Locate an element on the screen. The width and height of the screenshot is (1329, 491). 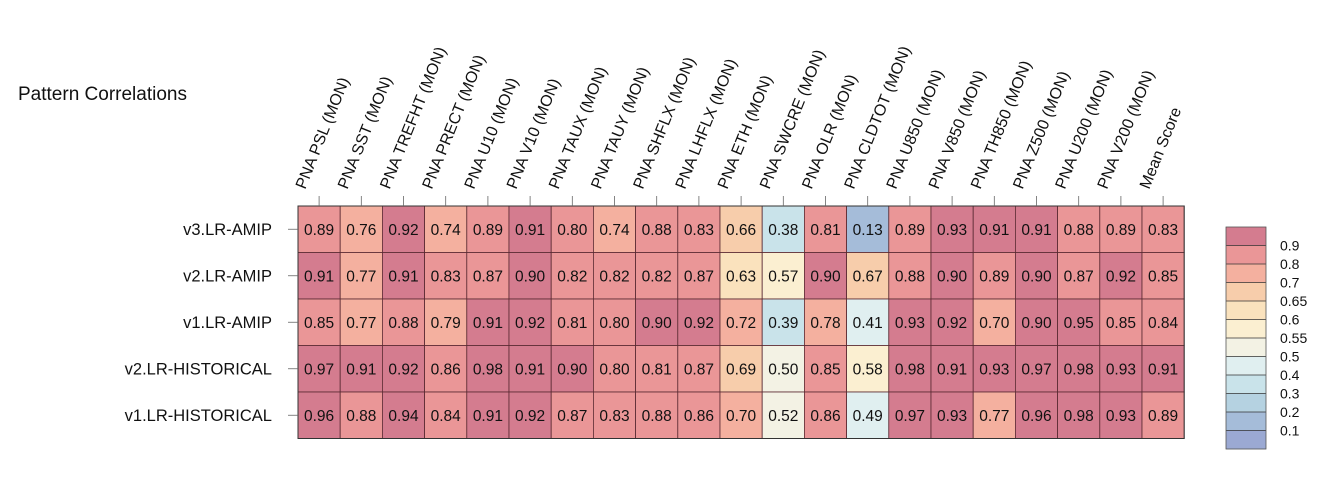
cell-value-label: 0.81 is located at coordinates (825, 230).